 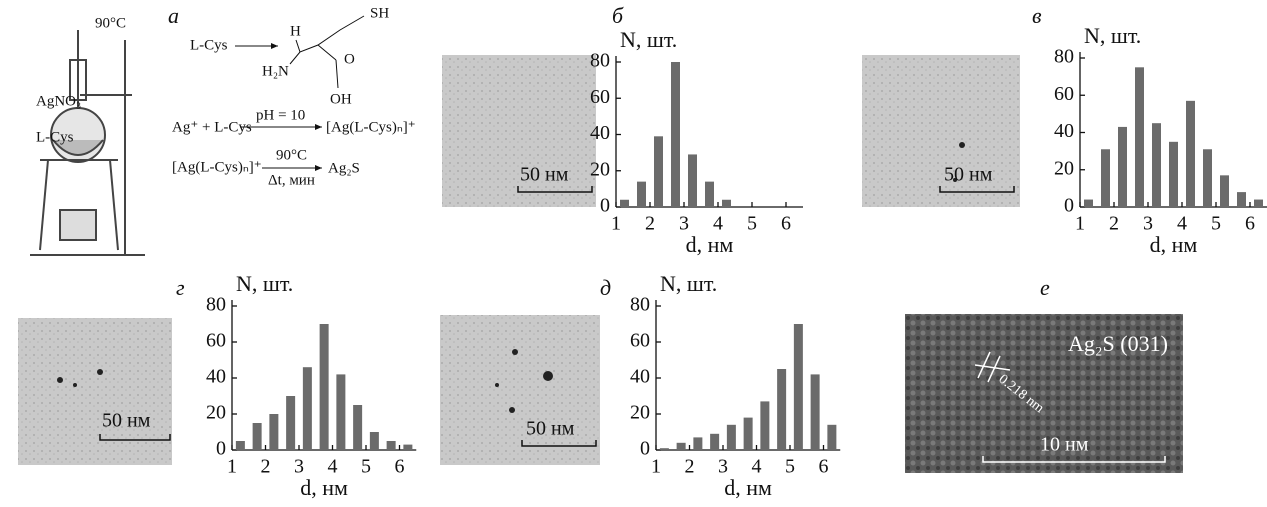 I want to click on phase-label: Ag₂S (031), so click(x=1118, y=343).